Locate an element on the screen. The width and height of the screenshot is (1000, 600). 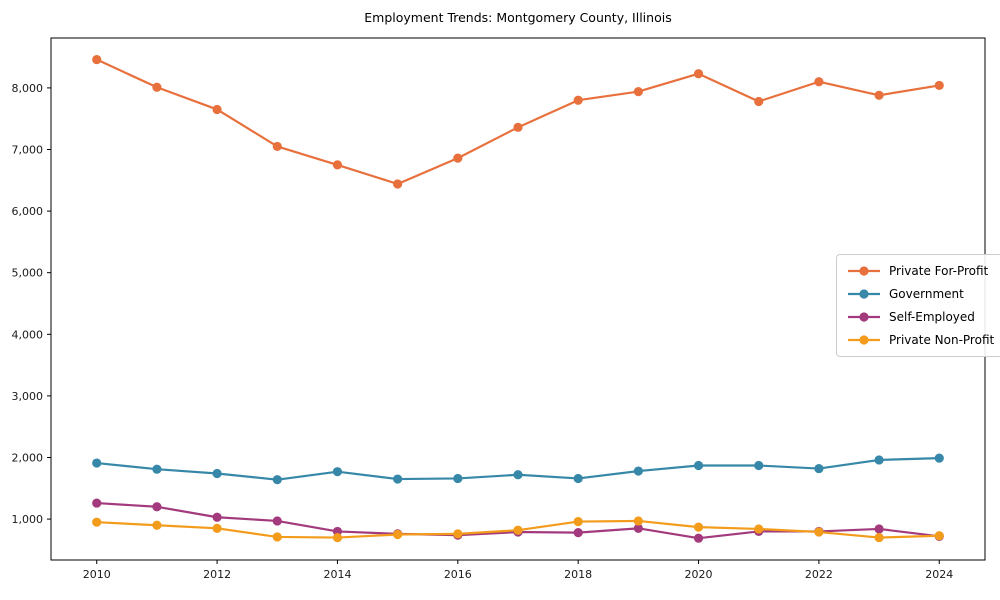
y-tick-label: 5,000 is located at coordinates (28, 273).